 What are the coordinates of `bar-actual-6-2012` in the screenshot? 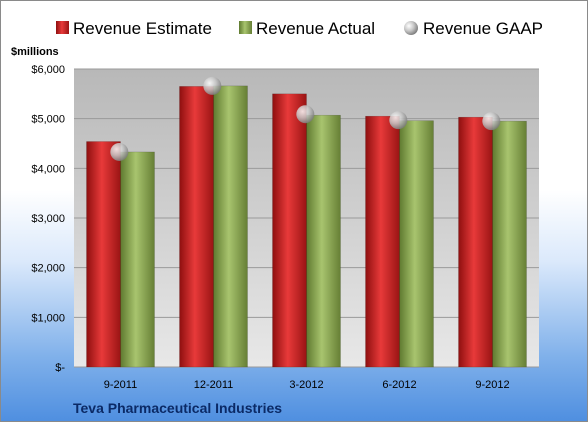 It's located at (416, 244).